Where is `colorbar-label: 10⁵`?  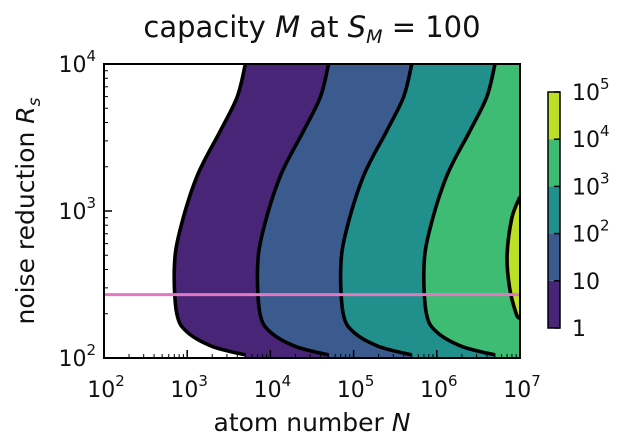
colorbar-label: 10⁵ is located at coordinates (591, 90).